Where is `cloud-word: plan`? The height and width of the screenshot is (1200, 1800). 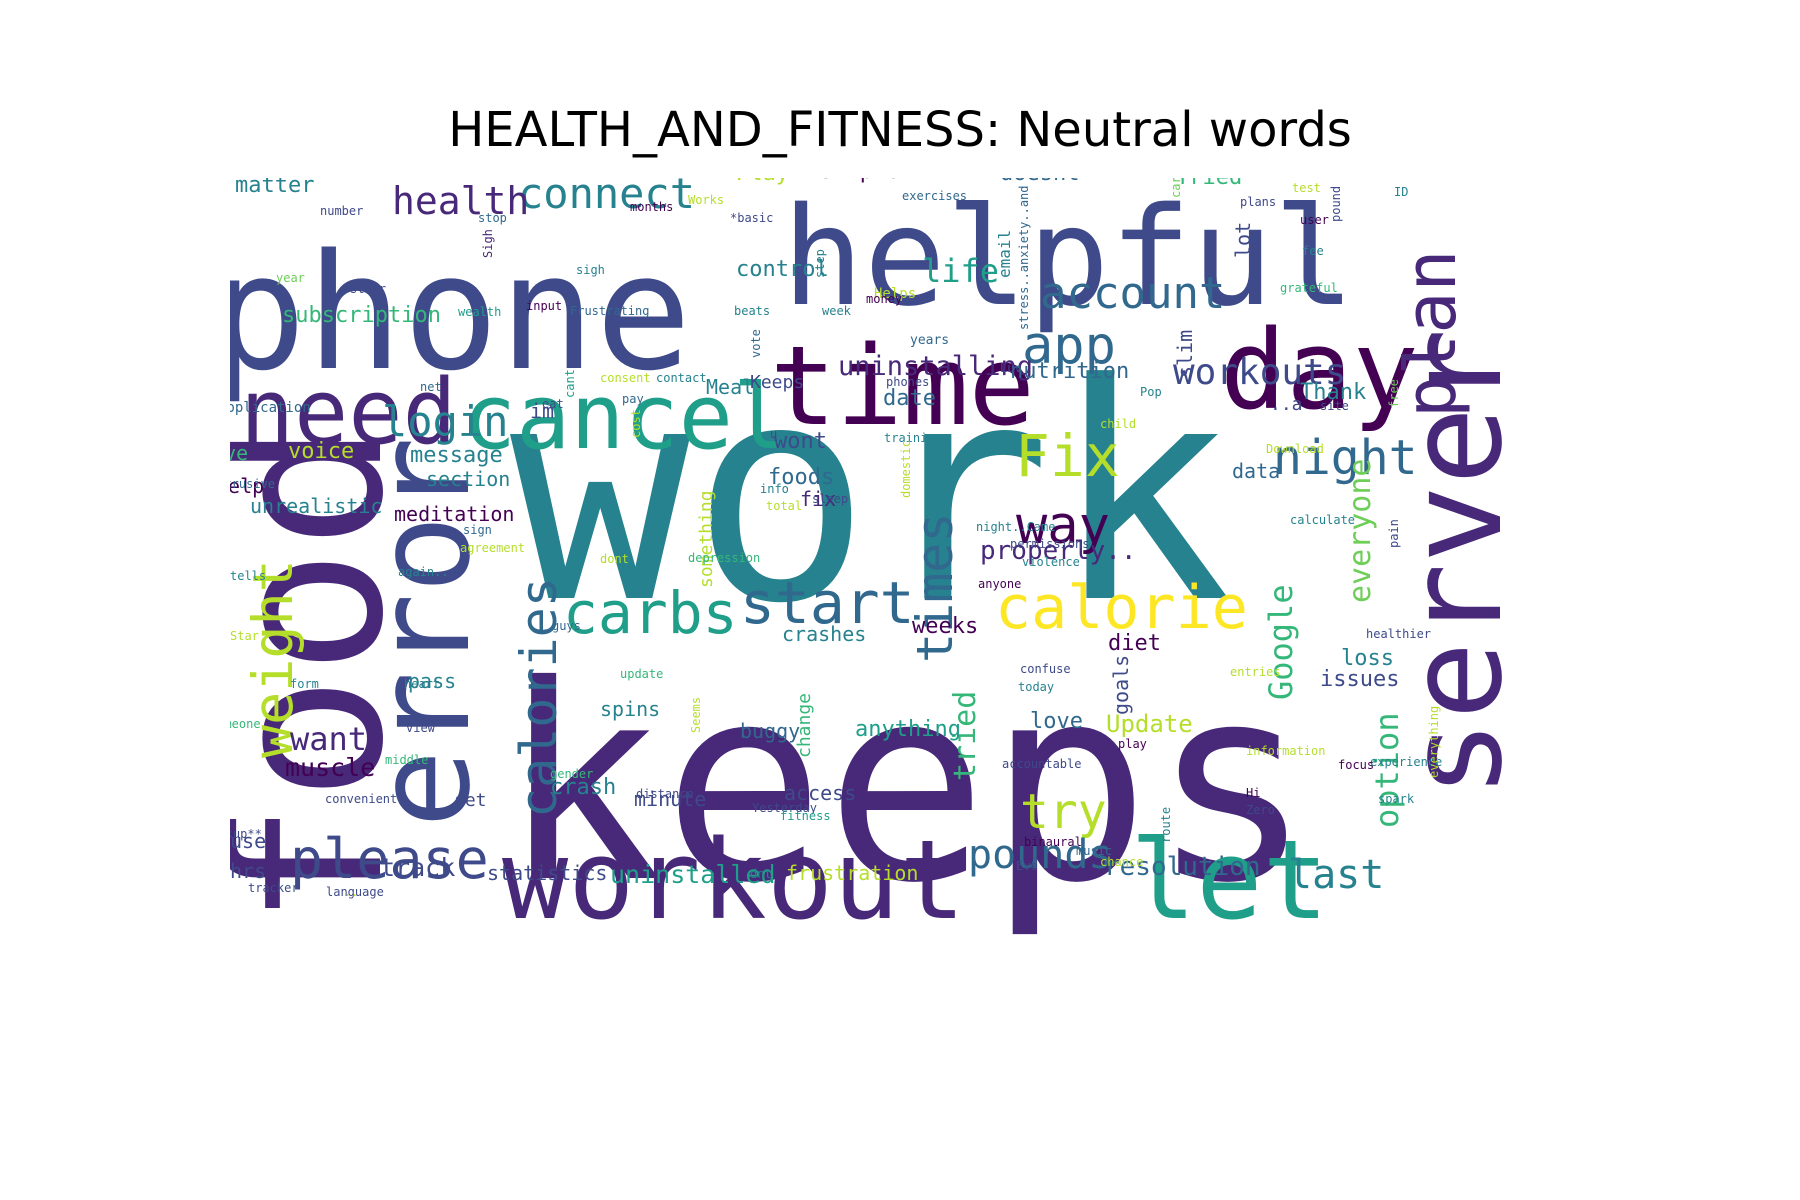 cloud-word: plan is located at coordinates (1431, 333).